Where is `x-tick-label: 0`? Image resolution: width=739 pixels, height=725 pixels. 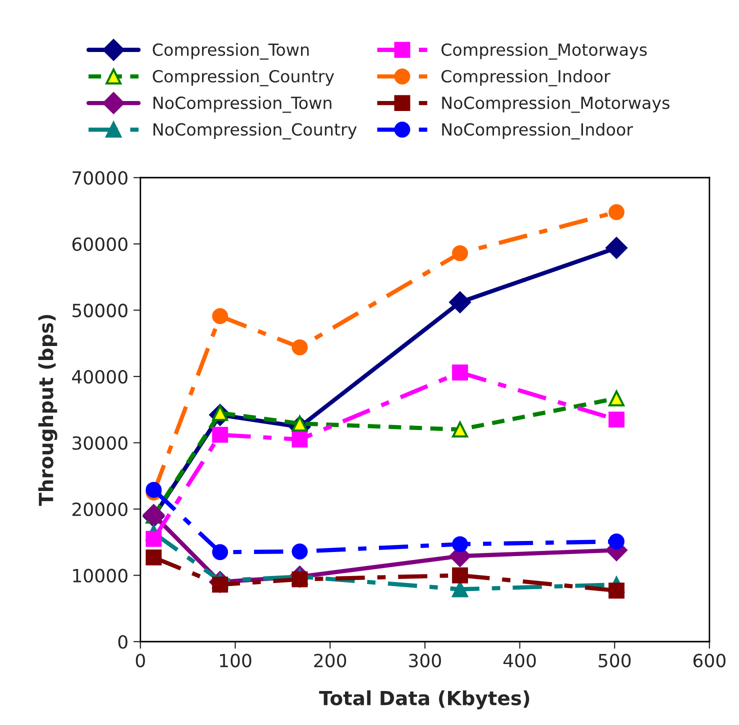 x-tick-label: 0 is located at coordinates (140, 661).